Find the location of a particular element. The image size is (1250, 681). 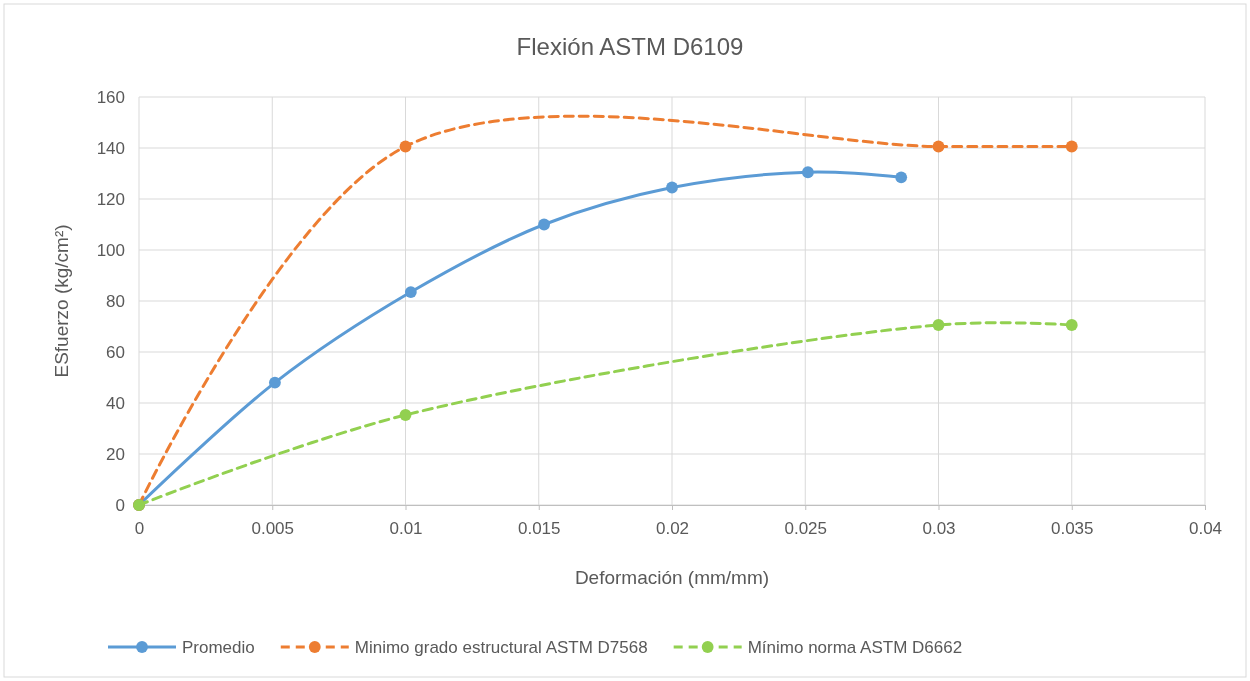

x-tick-label: 0.02 is located at coordinates (672, 529).